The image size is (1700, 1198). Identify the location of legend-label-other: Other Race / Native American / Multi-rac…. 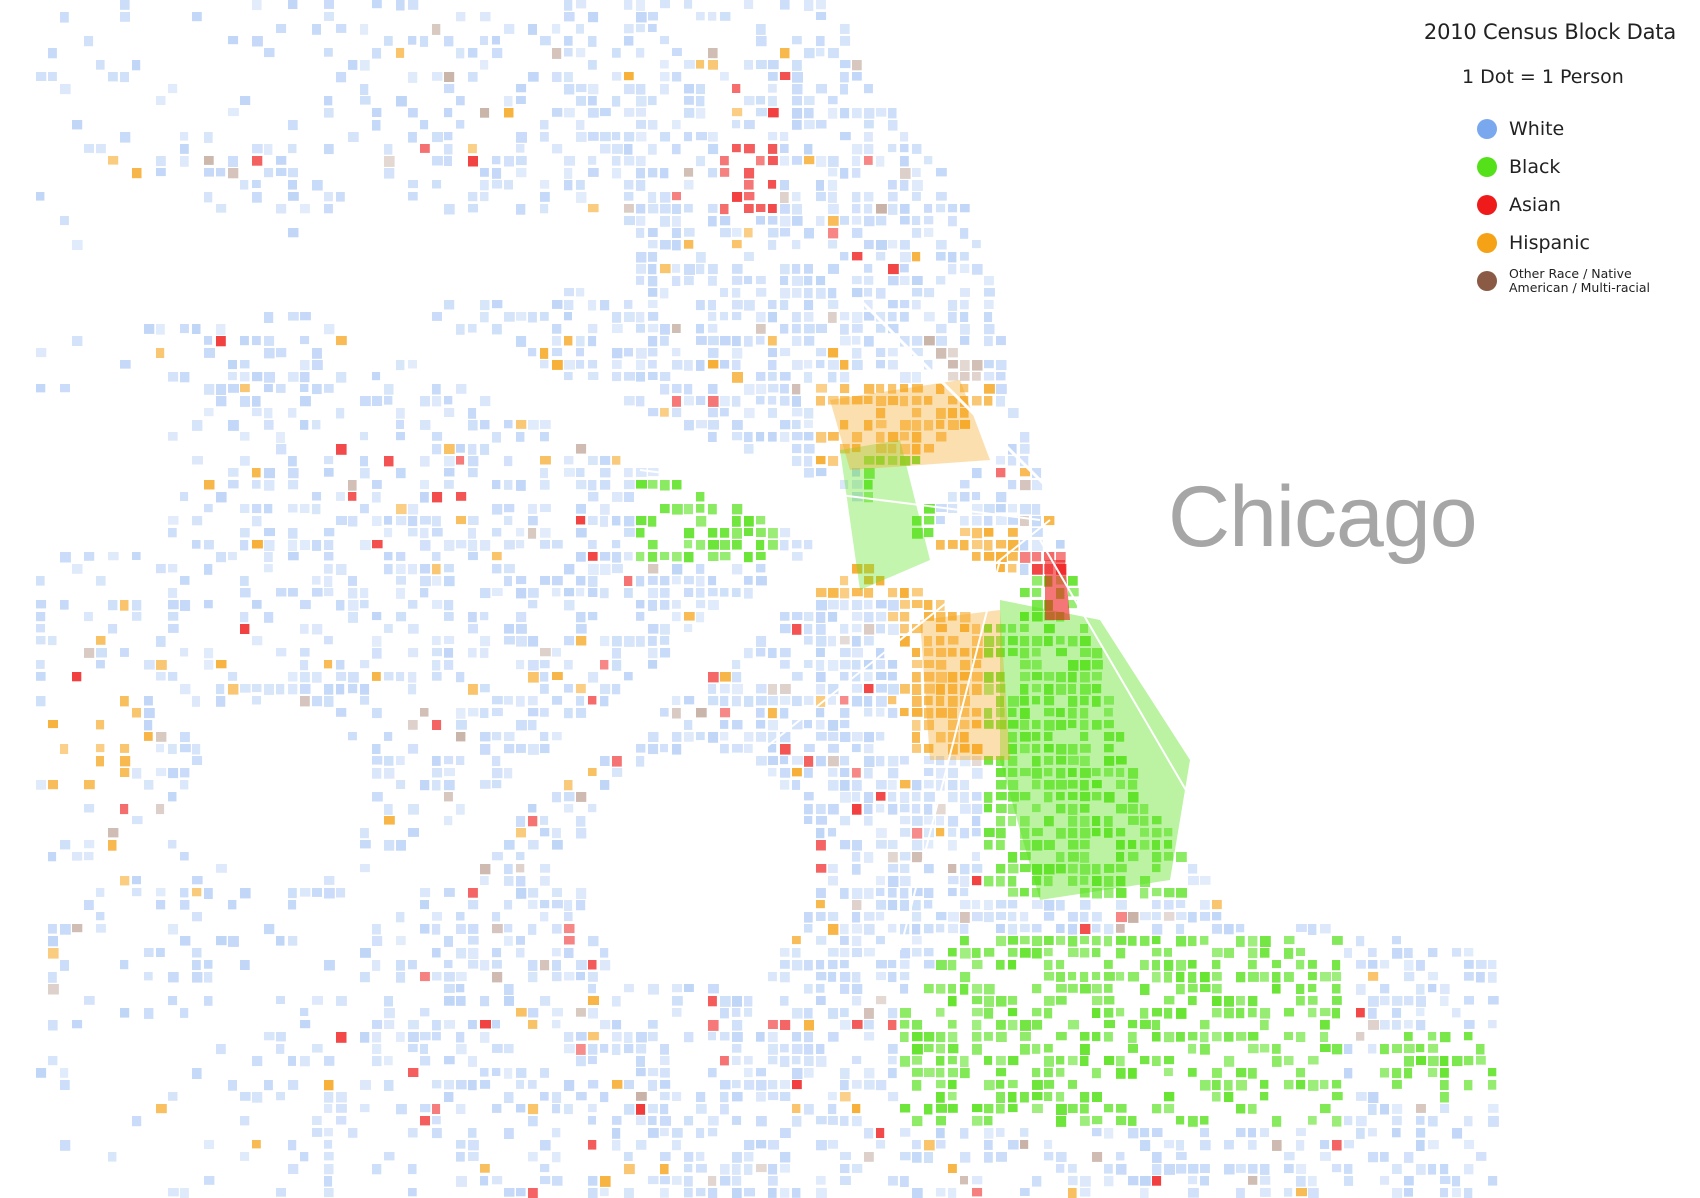
(1579, 280).